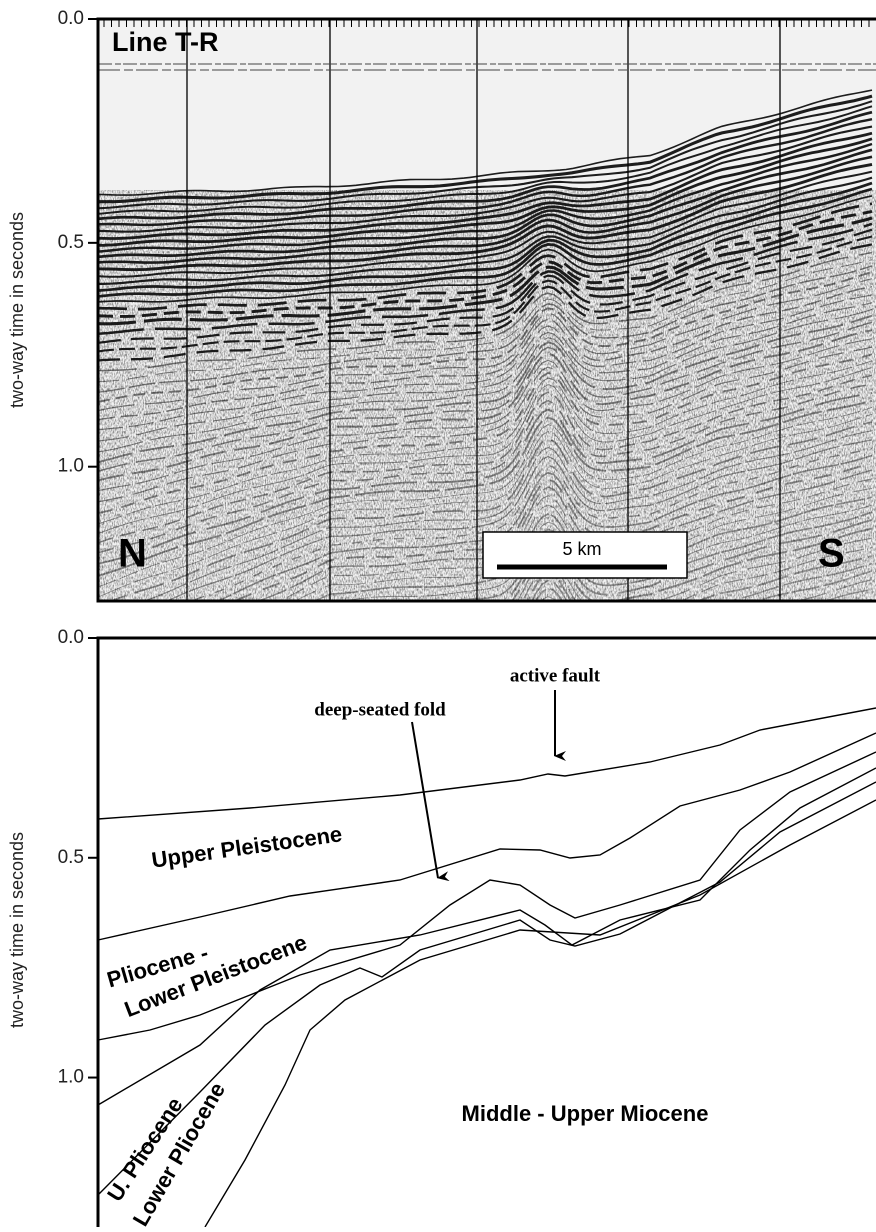  Describe the element at coordinates (486, 763) in the screenshot. I see `seafloor` at that location.